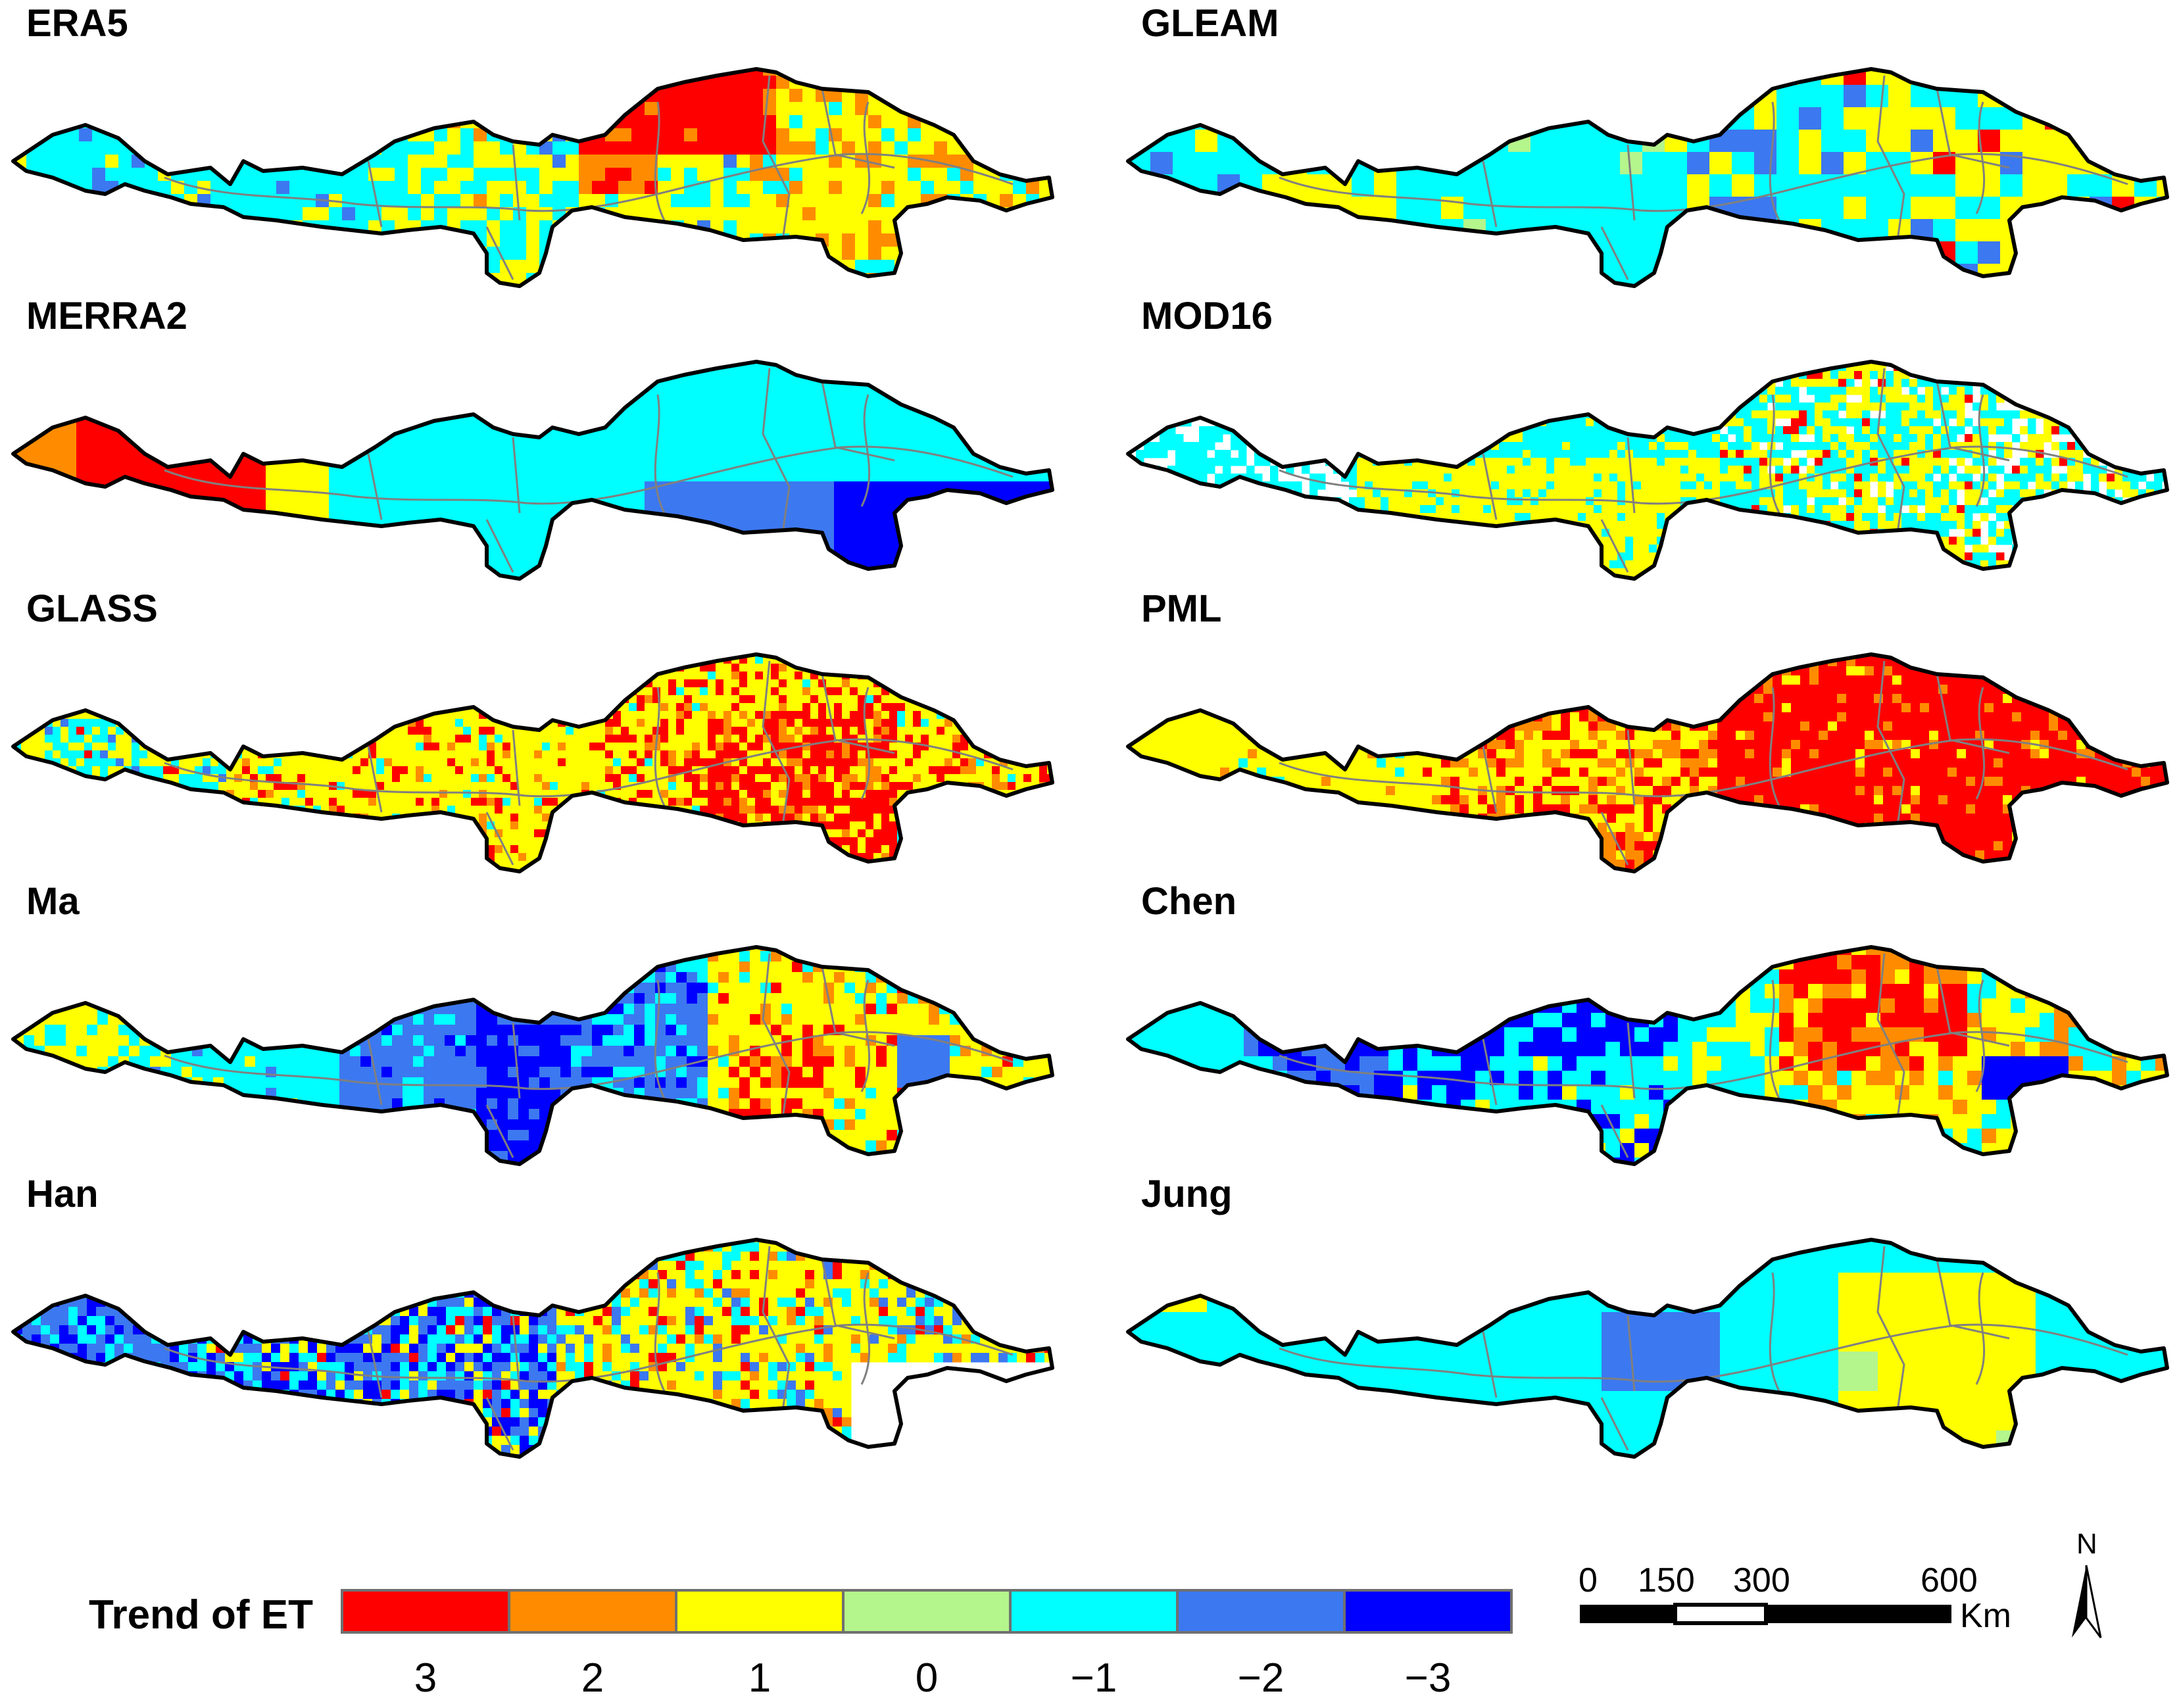 The height and width of the screenshot is (1708, 2179). I want to click on map-panel-han: Han, so click(533, 1332).